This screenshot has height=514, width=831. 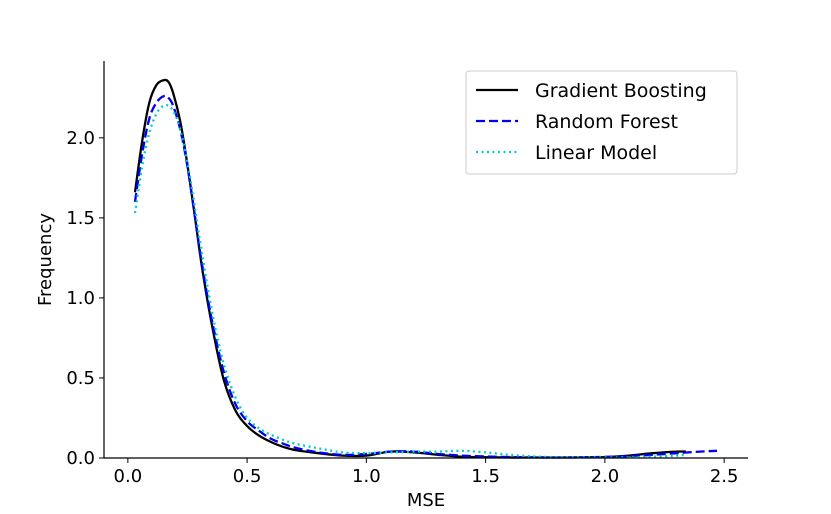 What do you see at coordinates (606, 122) in the screenshot?
I see `legend-label: Random Forest` at bounding box center [606, 122].